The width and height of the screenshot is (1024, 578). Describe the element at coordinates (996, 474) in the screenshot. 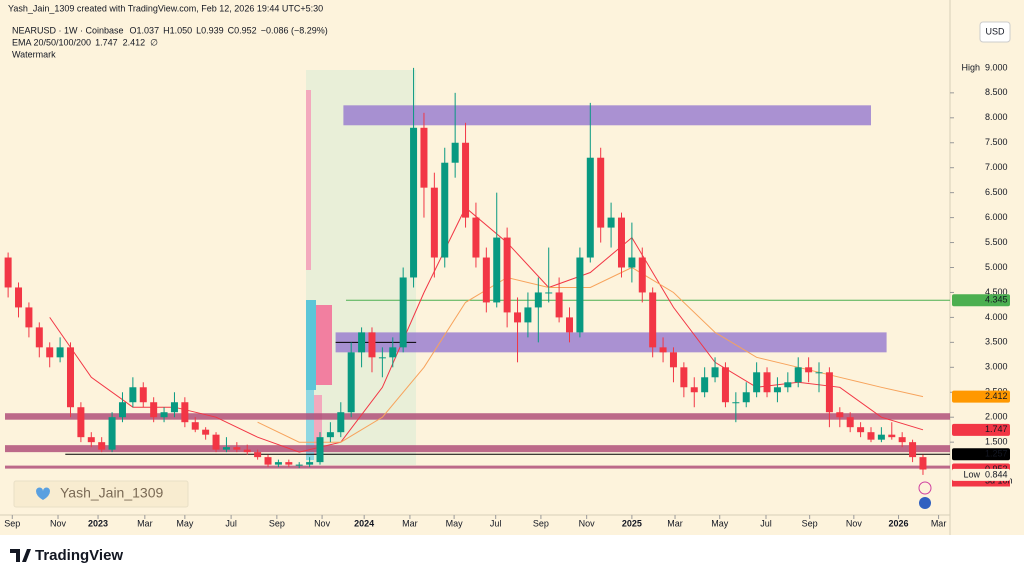

I see `price-label: 0.844` at that location.